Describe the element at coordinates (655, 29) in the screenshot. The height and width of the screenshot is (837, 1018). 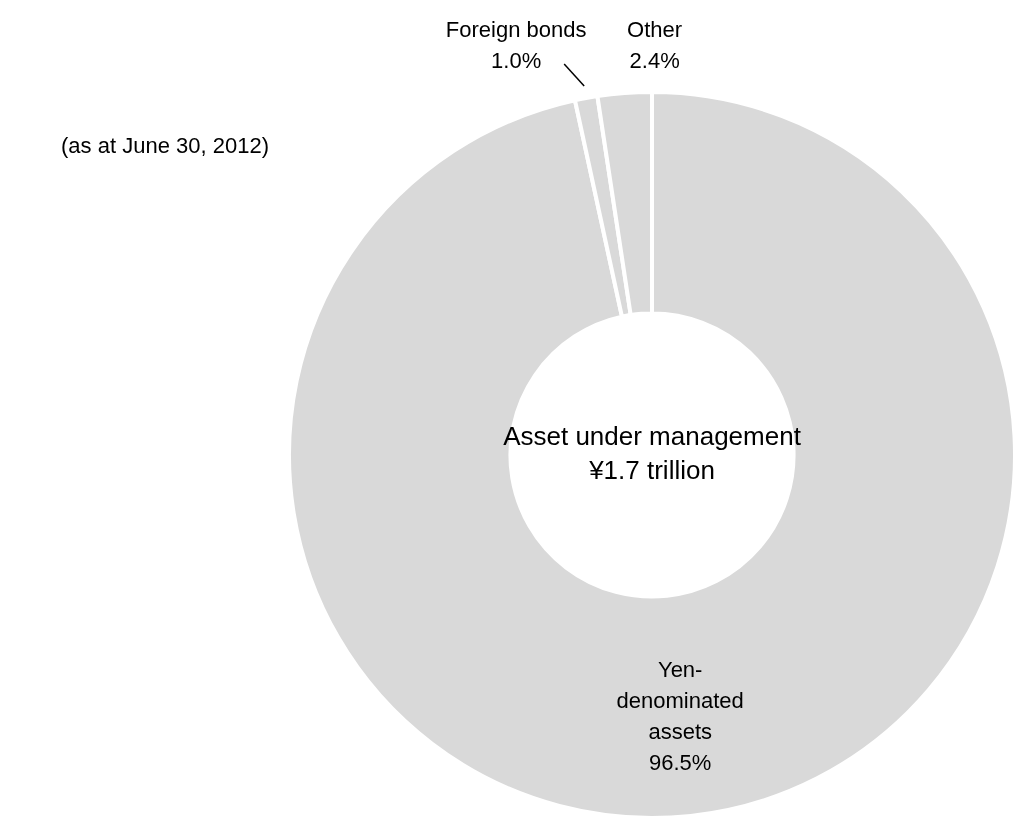
I see `slice-label: Other` at that location.